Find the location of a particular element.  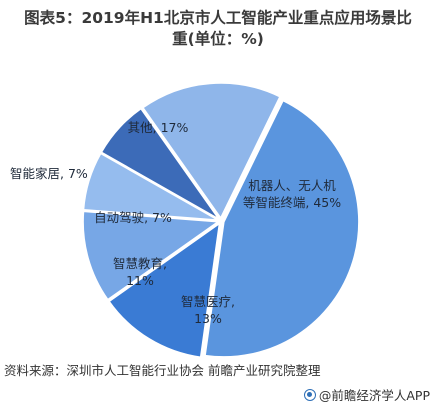

slice-label: 智能家居, 7% is located at coordinates (49, 173).